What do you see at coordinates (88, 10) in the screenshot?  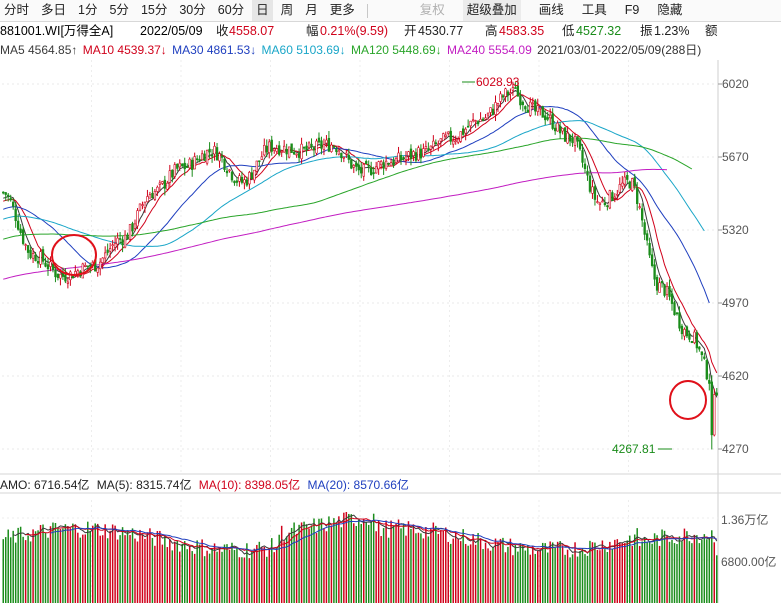 I see `tab-1min: 1分` at bounding box center [88, 10].